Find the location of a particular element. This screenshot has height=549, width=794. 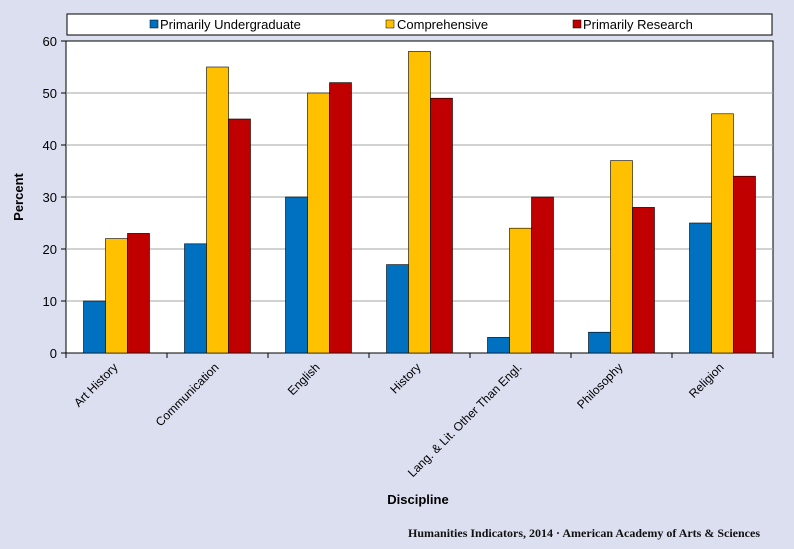

legend-swatch-undergraduate is located at coordinates (154, 24).